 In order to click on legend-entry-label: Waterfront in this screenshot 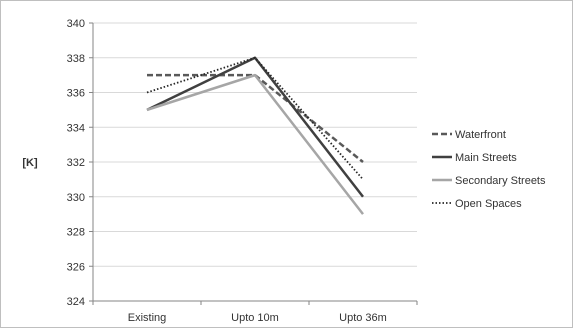, I will do `click(480, 135)`.